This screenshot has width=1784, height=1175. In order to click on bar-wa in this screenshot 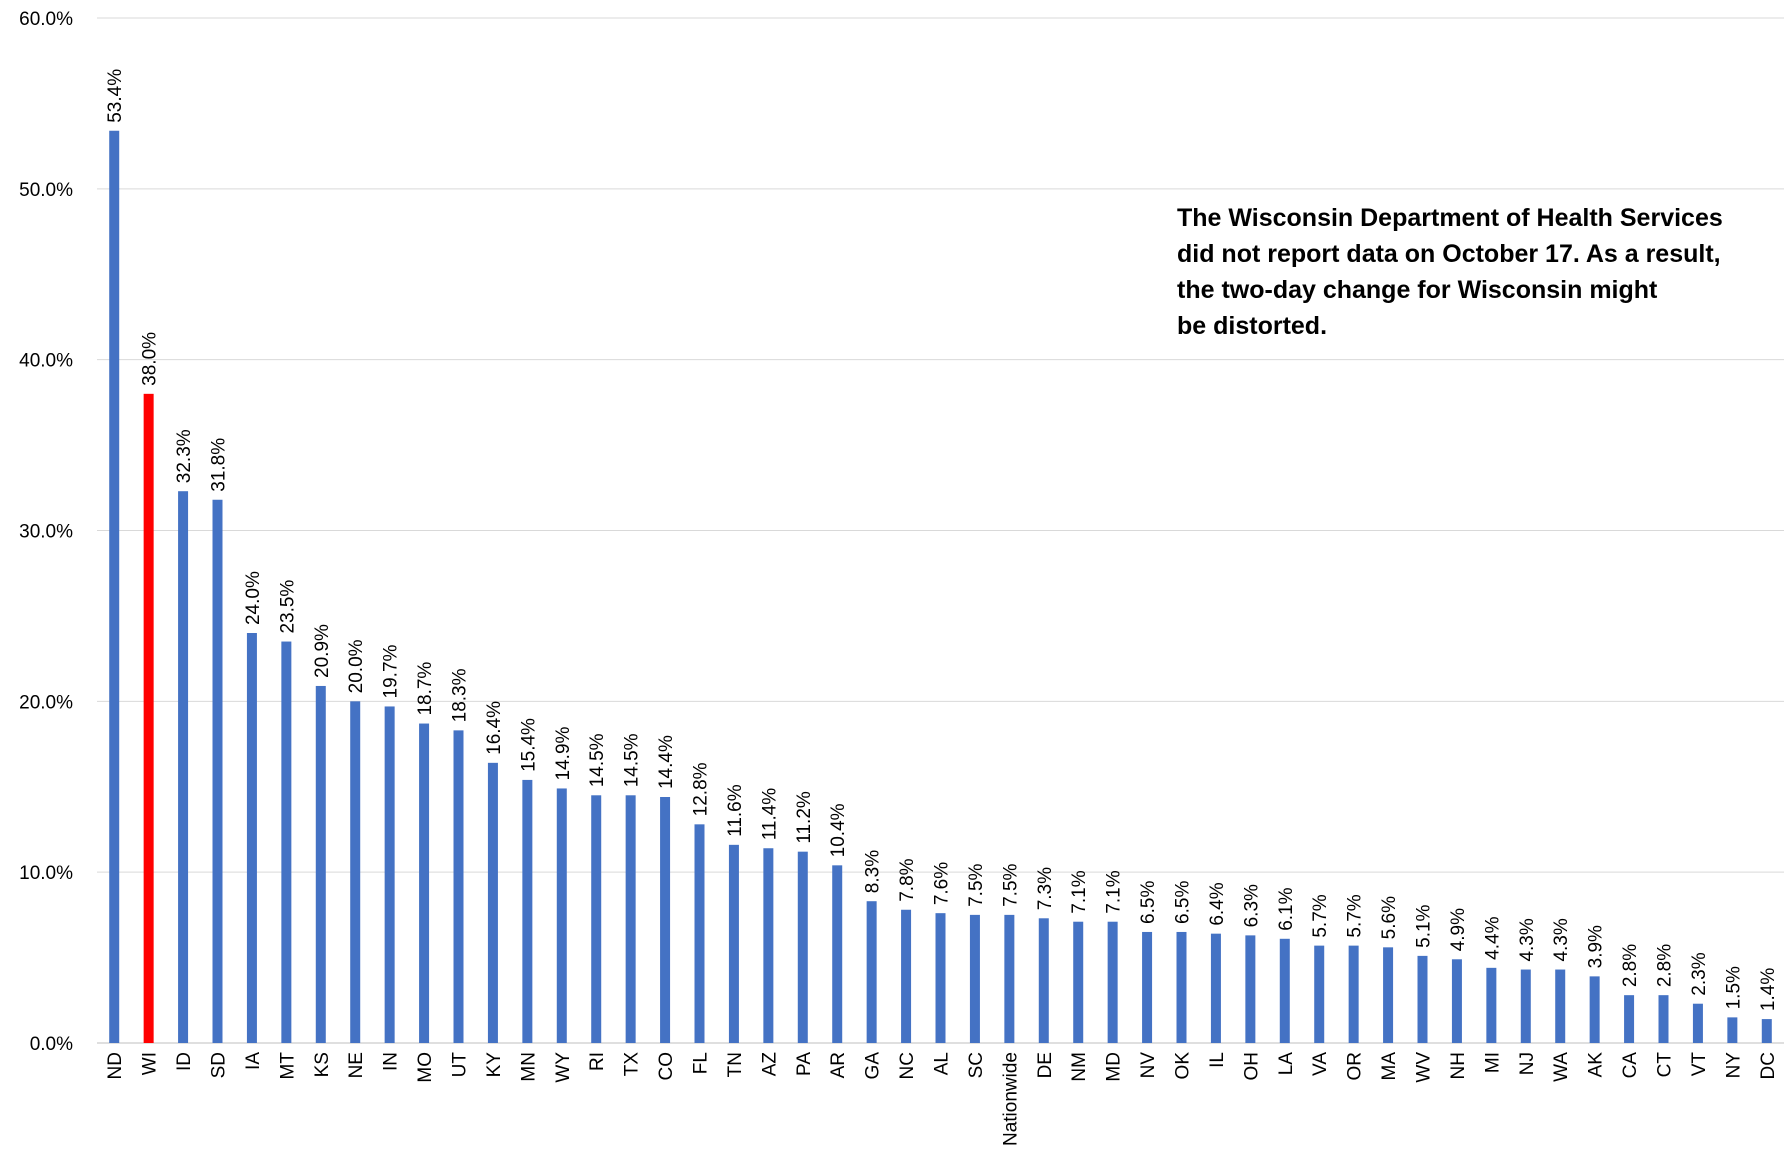, I will do `click(1560, 1006)`.